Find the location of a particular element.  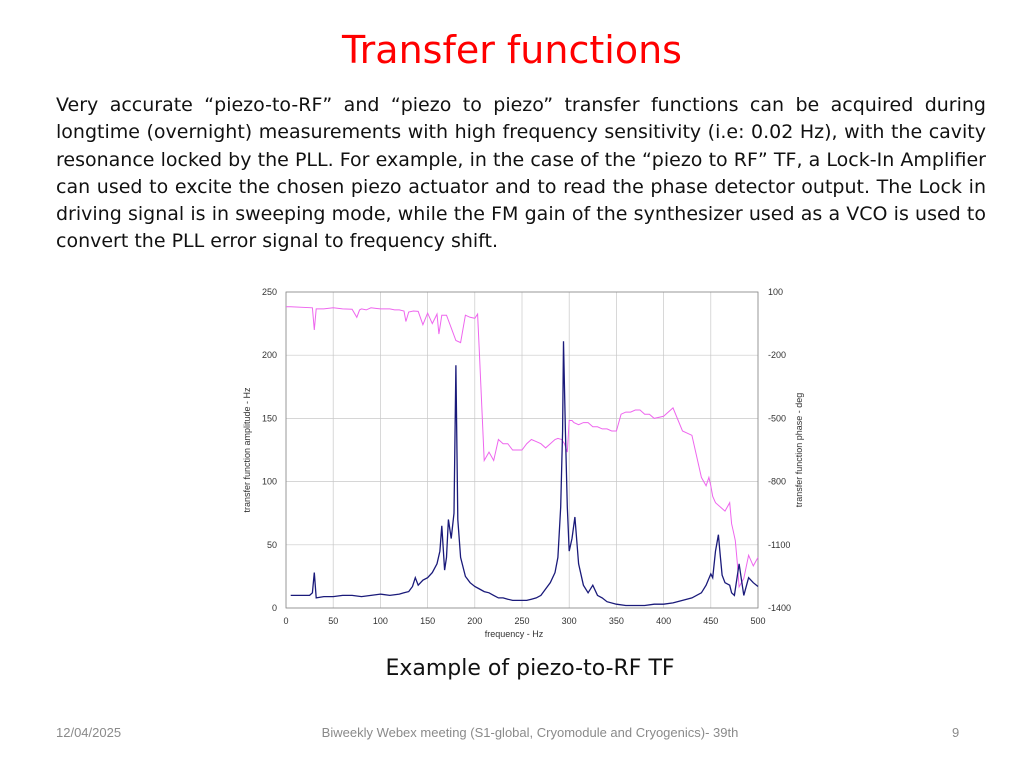

x-tick-label: 100 is located at coordinates (380, 621).